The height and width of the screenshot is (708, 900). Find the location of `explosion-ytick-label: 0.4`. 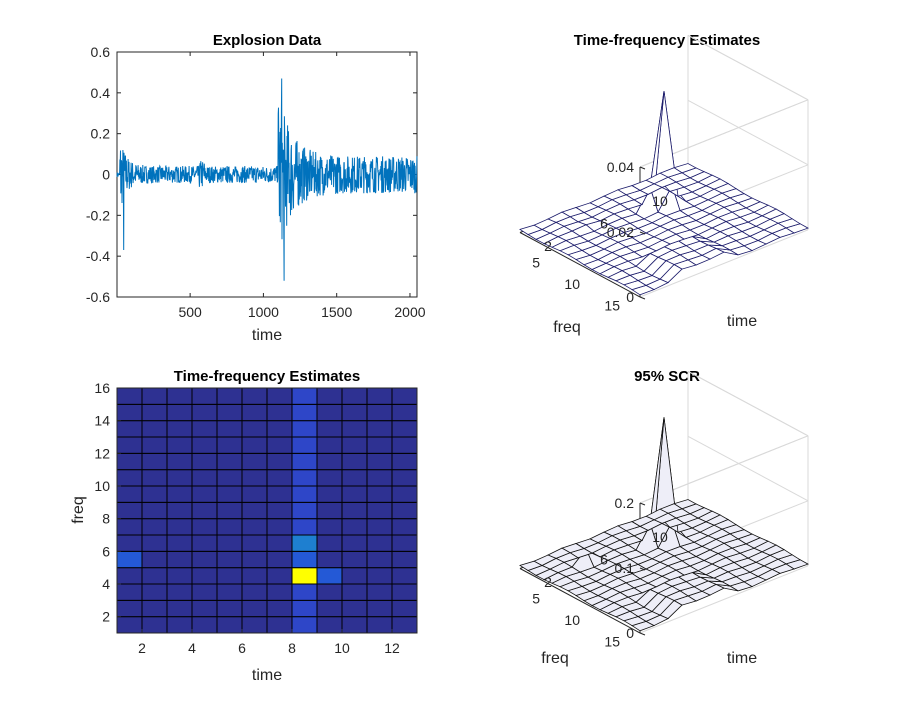

explosion-ytick-label: 0.4 is located at coordinates (101, 93).